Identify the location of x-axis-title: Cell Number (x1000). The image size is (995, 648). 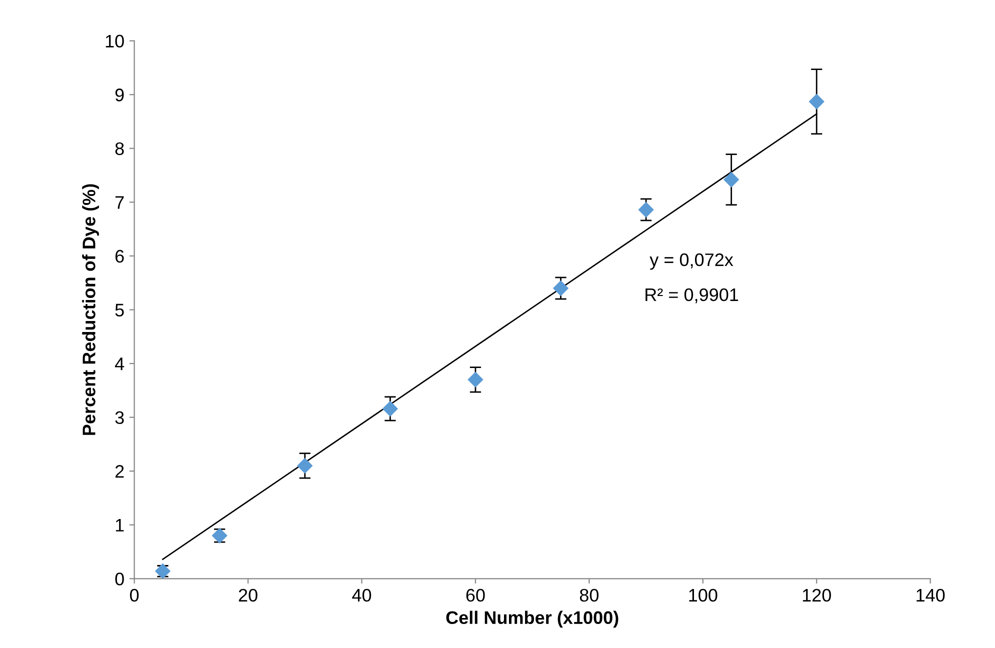
(532, 619).